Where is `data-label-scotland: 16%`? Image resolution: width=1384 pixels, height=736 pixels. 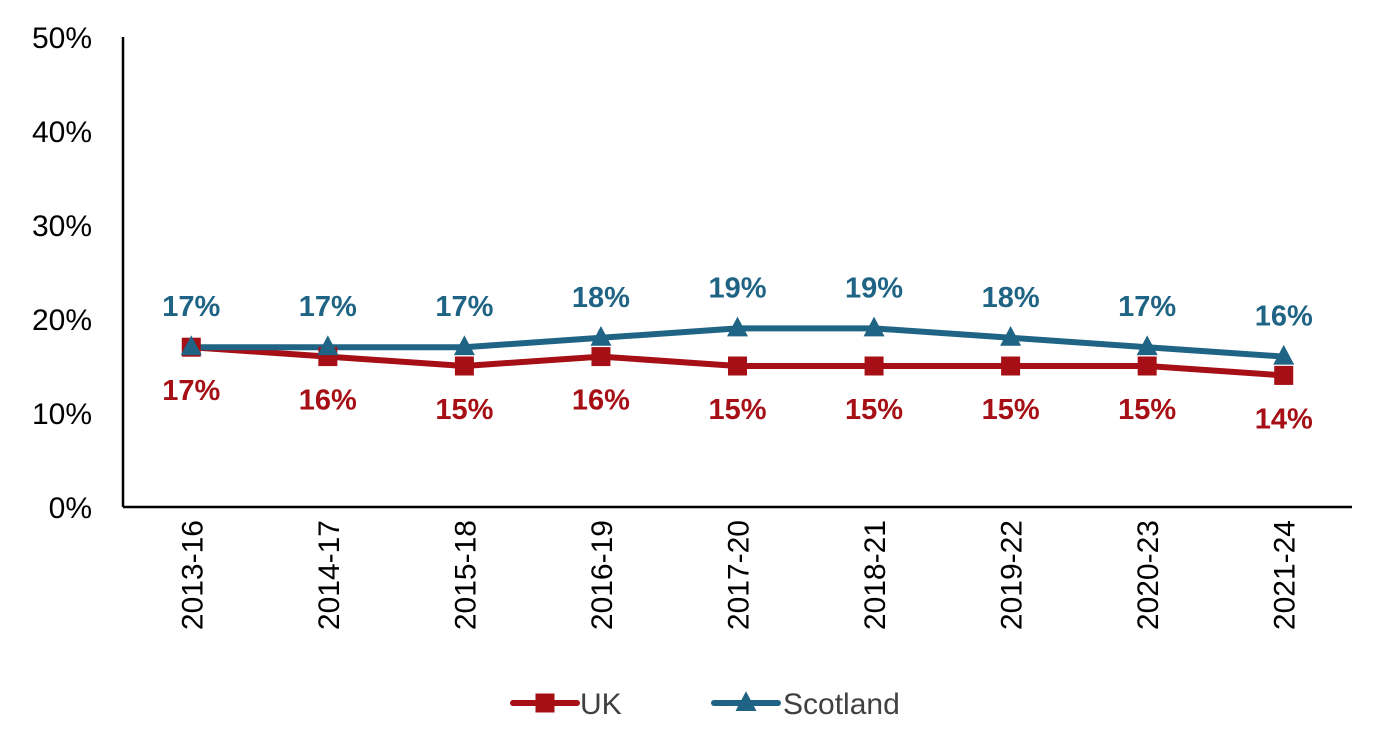
data-label-scotland: 16% is located at coordinates (1284, 317).